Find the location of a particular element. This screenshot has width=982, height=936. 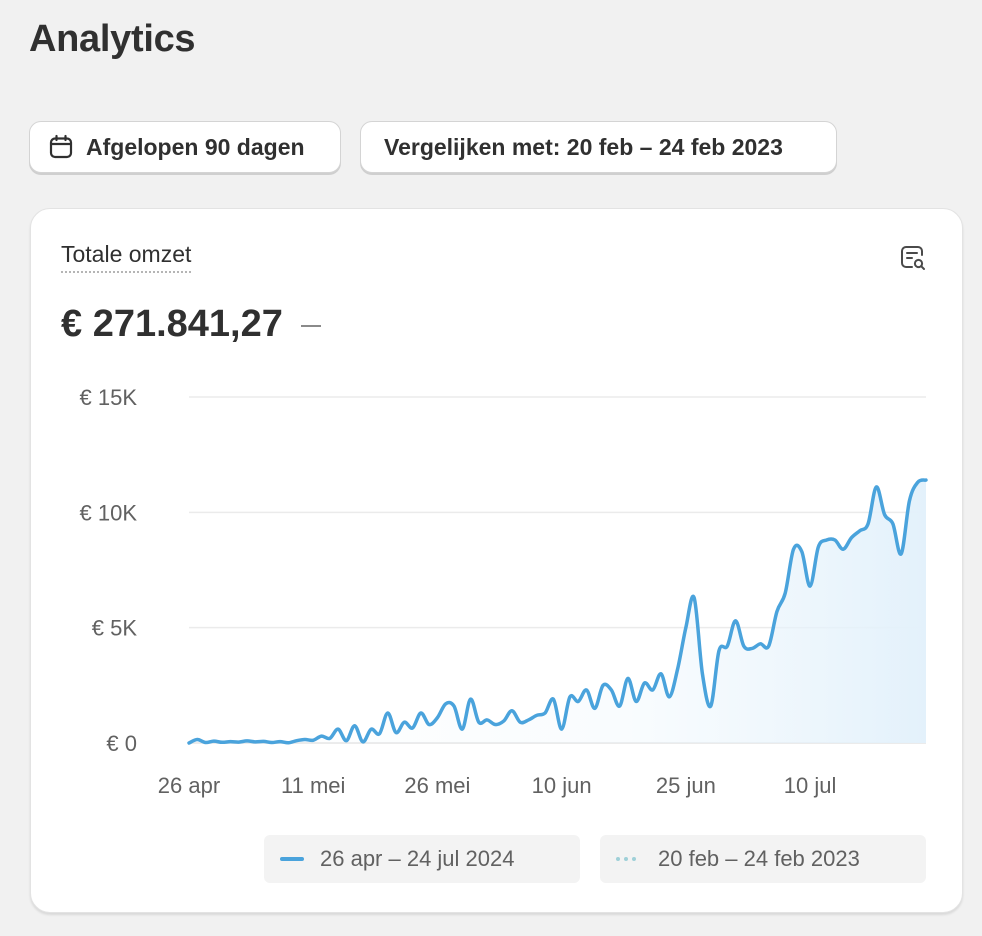

x-tick-label: 11 mei is located at coordinates (313, 785).